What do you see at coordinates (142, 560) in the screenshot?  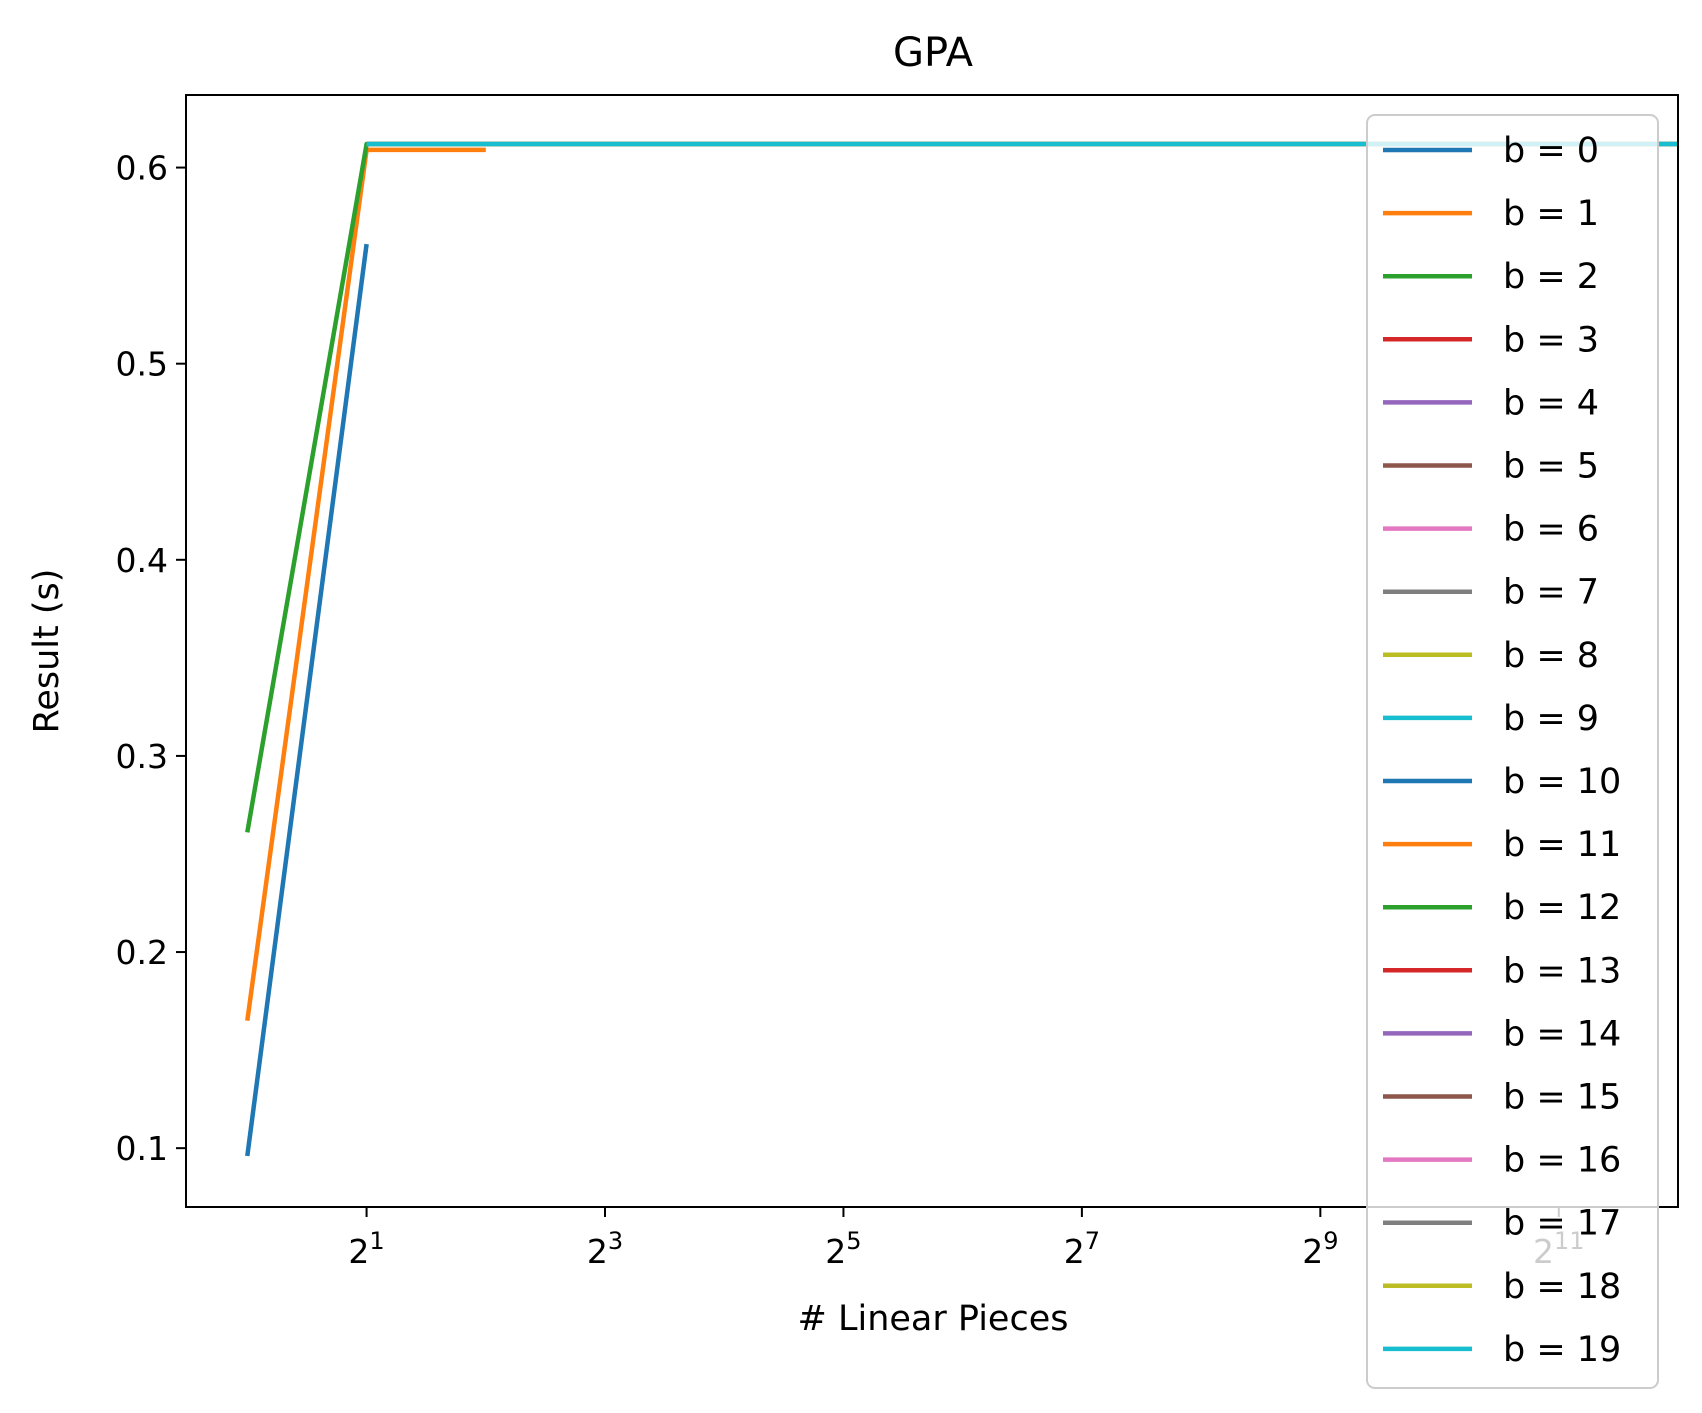 I see `y-tick-label: 0.4` at bounding box center [142, 560].